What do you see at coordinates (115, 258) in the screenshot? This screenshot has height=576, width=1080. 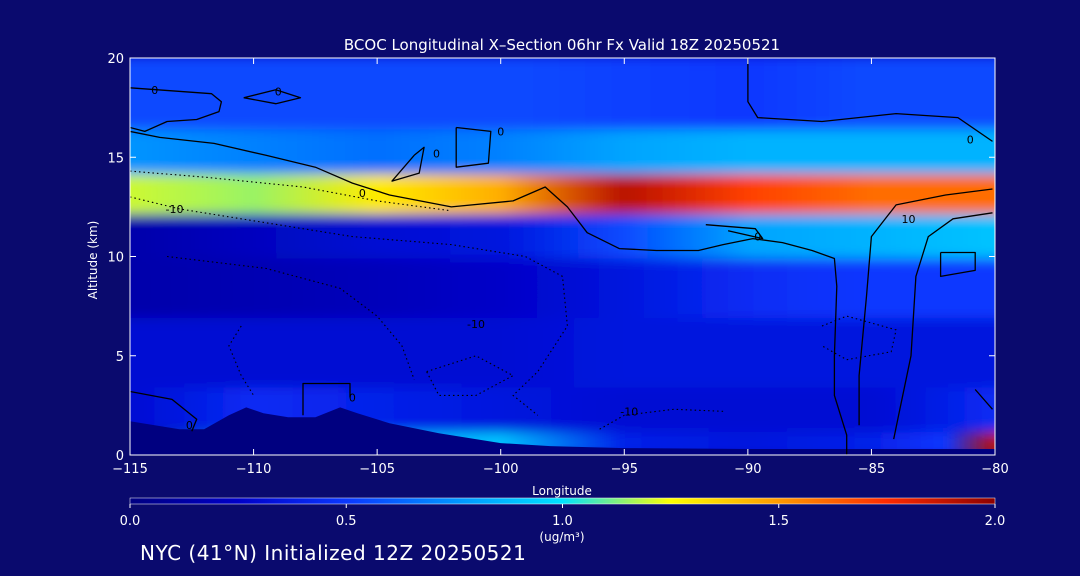 I see `y-tick-label: 10` at bounding box center [115, 258].